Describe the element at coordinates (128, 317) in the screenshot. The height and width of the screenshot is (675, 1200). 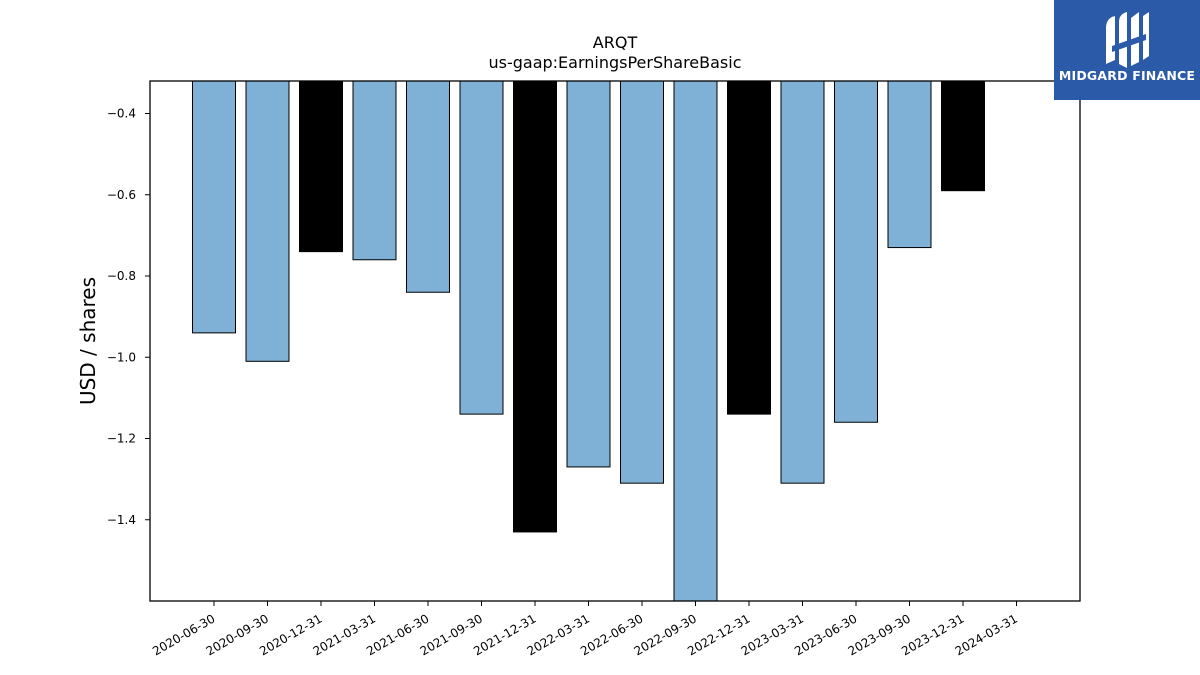
I see `y-ticks-group: −0.4 −0.6 −0.8 −1.0 −1.2 −1.4` at that location.